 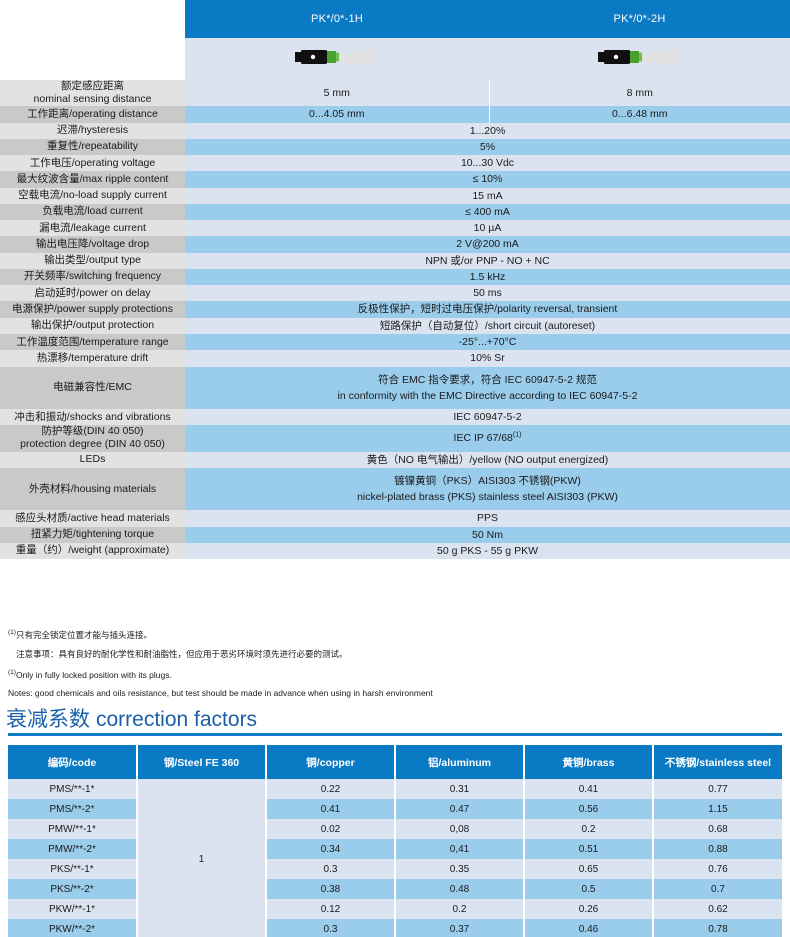 What do you see at coordinates (487, 130) in the screenshot?
I see `spec-value: 1...20%` at bounding box center [487, 130].